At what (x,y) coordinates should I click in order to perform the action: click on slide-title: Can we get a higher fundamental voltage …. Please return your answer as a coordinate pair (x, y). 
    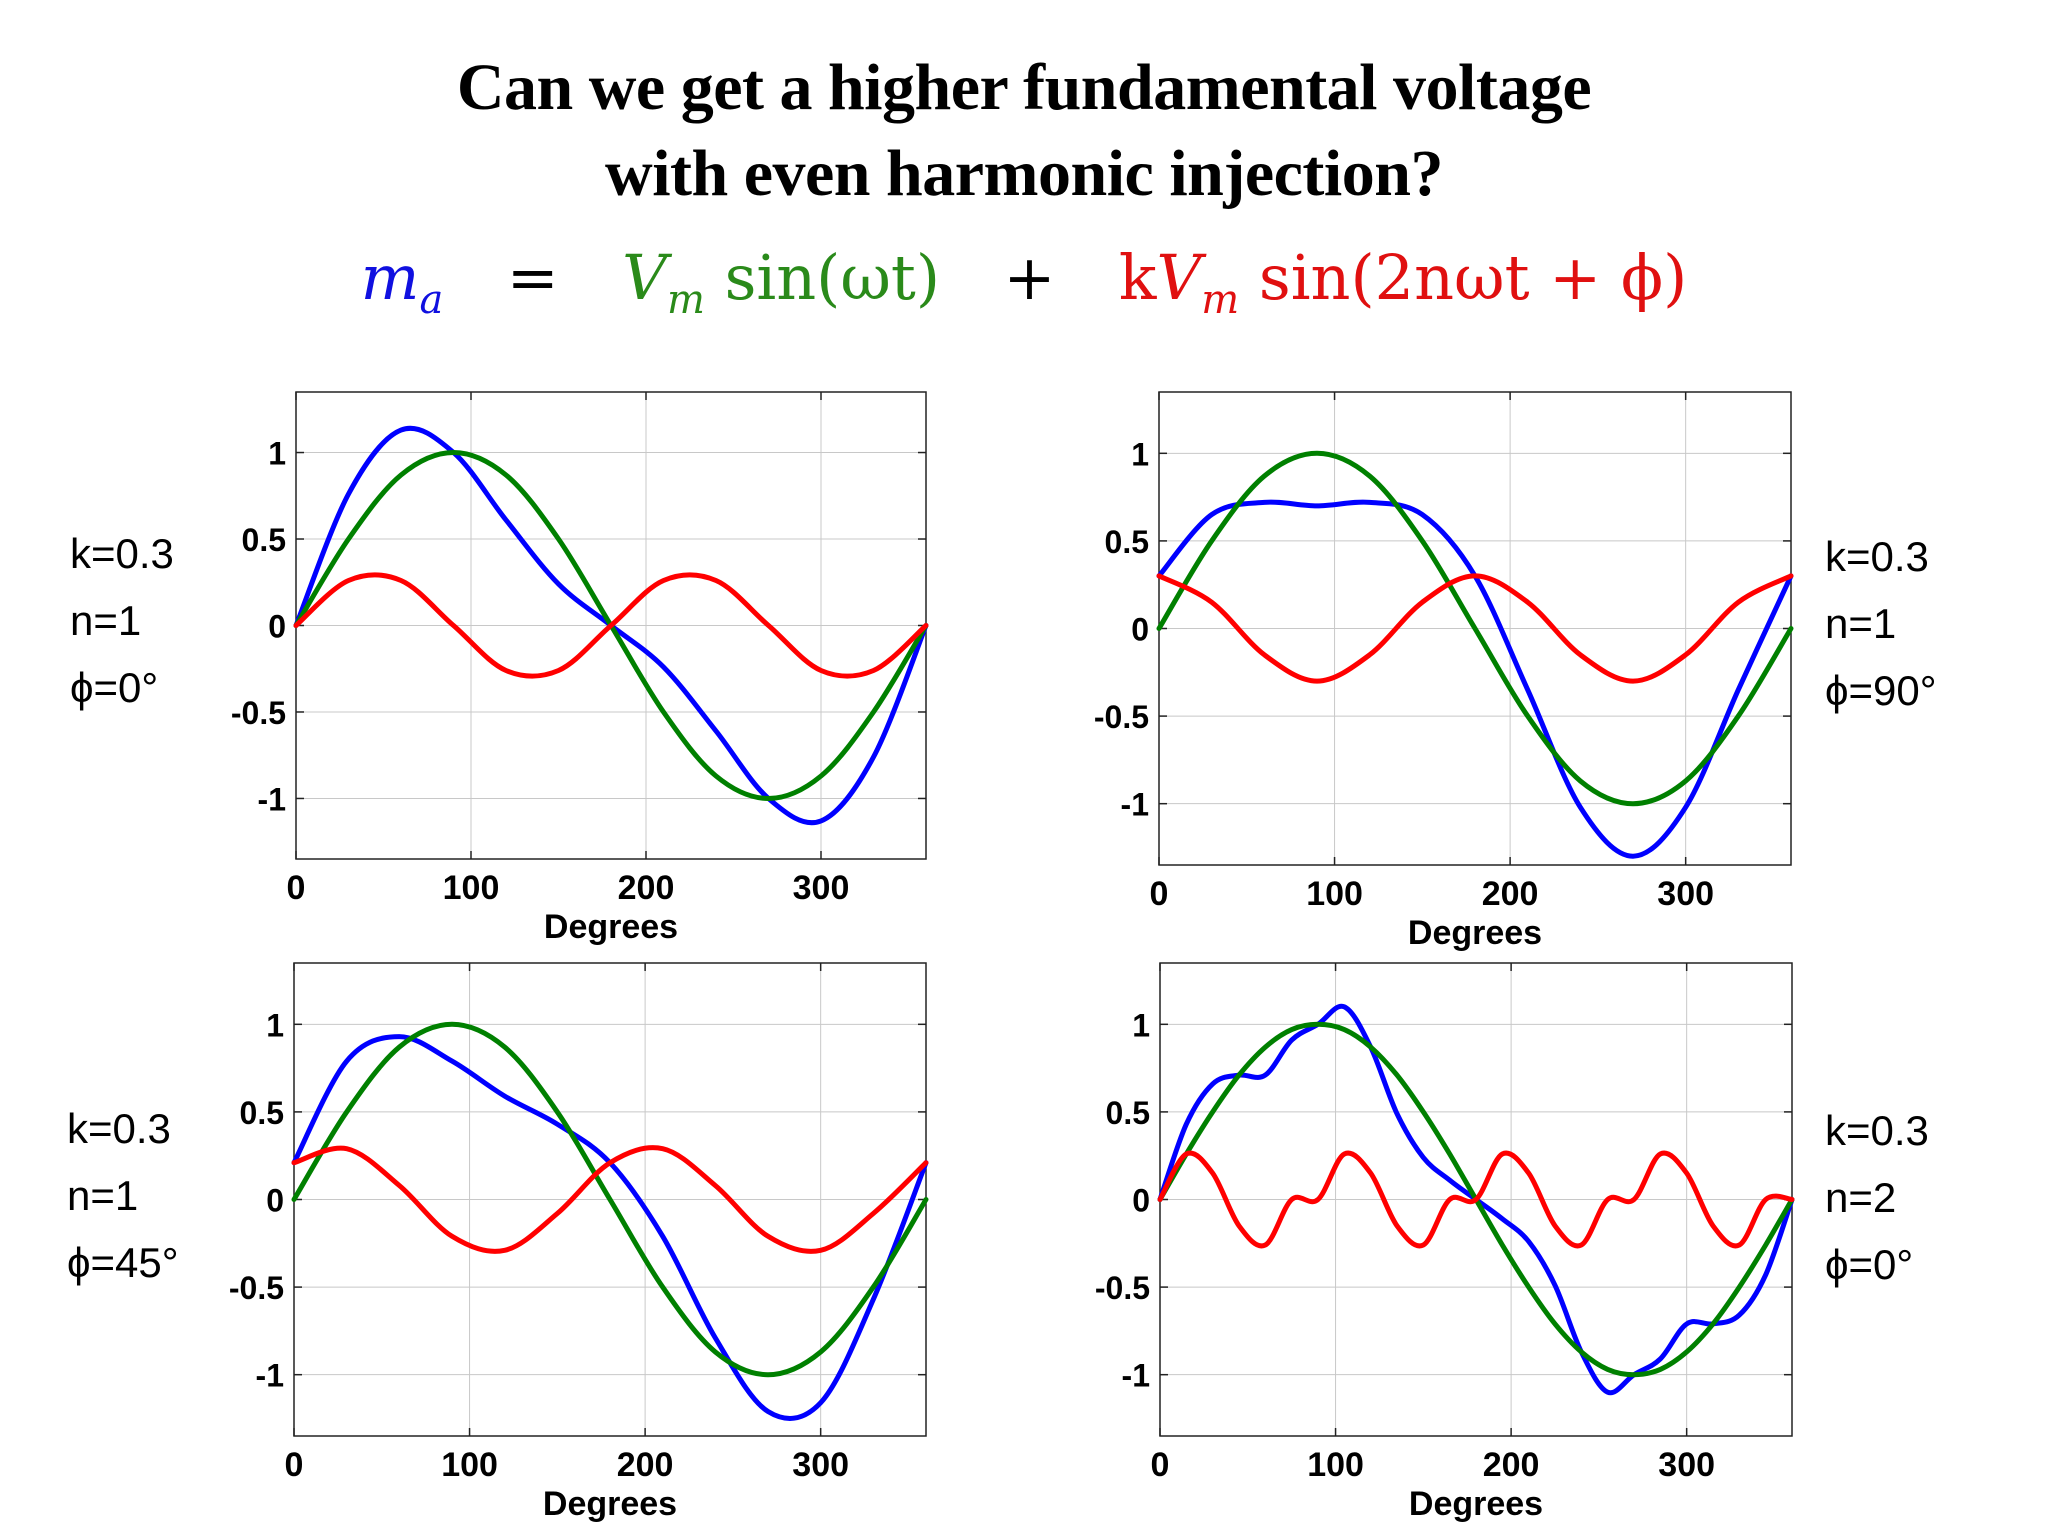
    Looking at the image, I should click on (1024, 131).